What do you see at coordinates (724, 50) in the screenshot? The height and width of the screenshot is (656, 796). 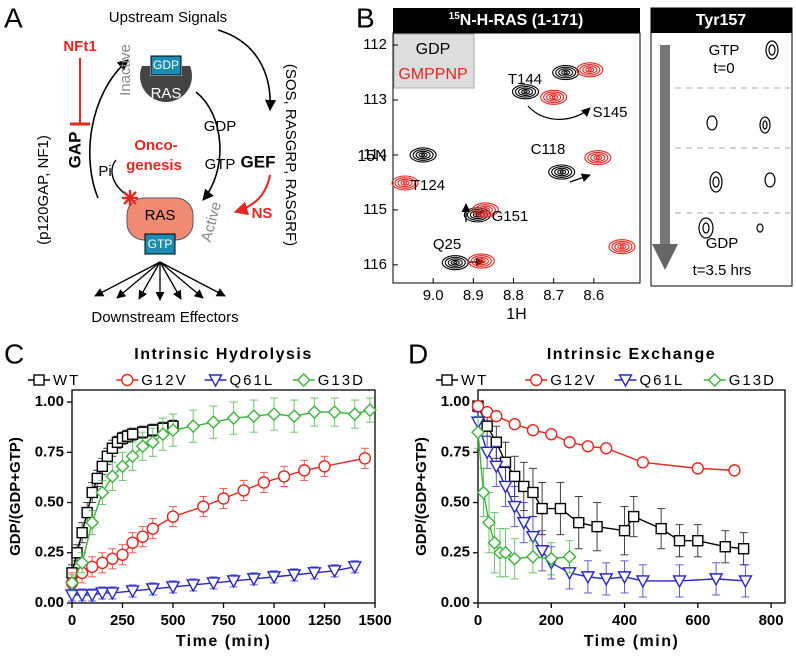 I see `tyr157-label: GTP` at bounding box center [724, 50].